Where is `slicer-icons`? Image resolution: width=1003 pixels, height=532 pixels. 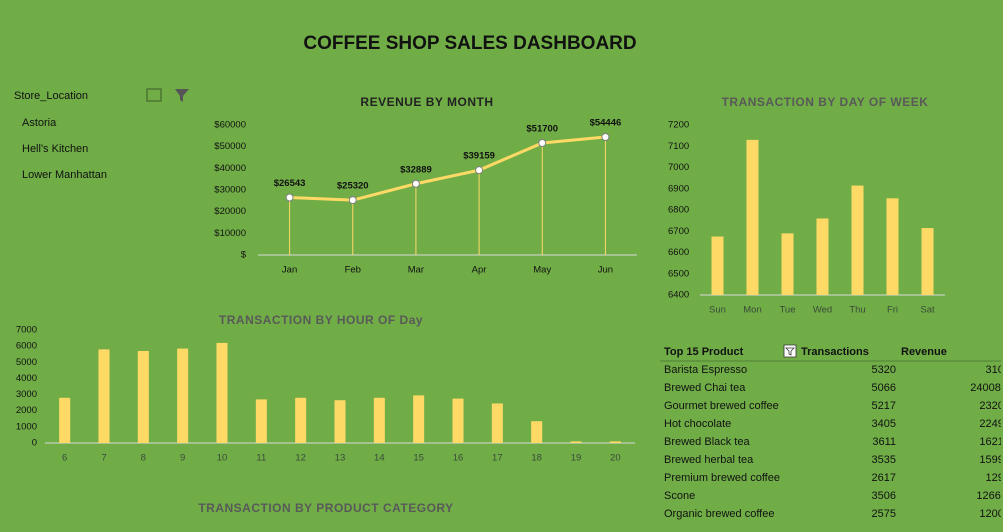 slicer-icons is located at coordinates (167, 95).